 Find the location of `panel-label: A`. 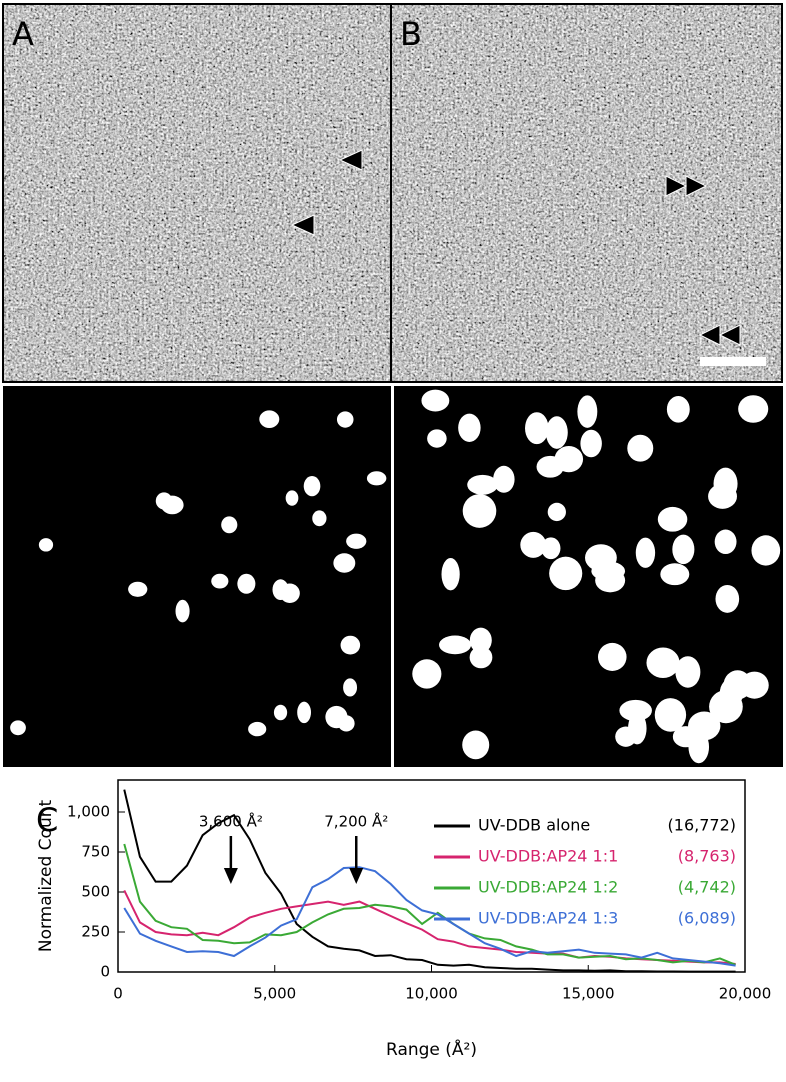

panel-label: A is located at coordinates (23, 34).